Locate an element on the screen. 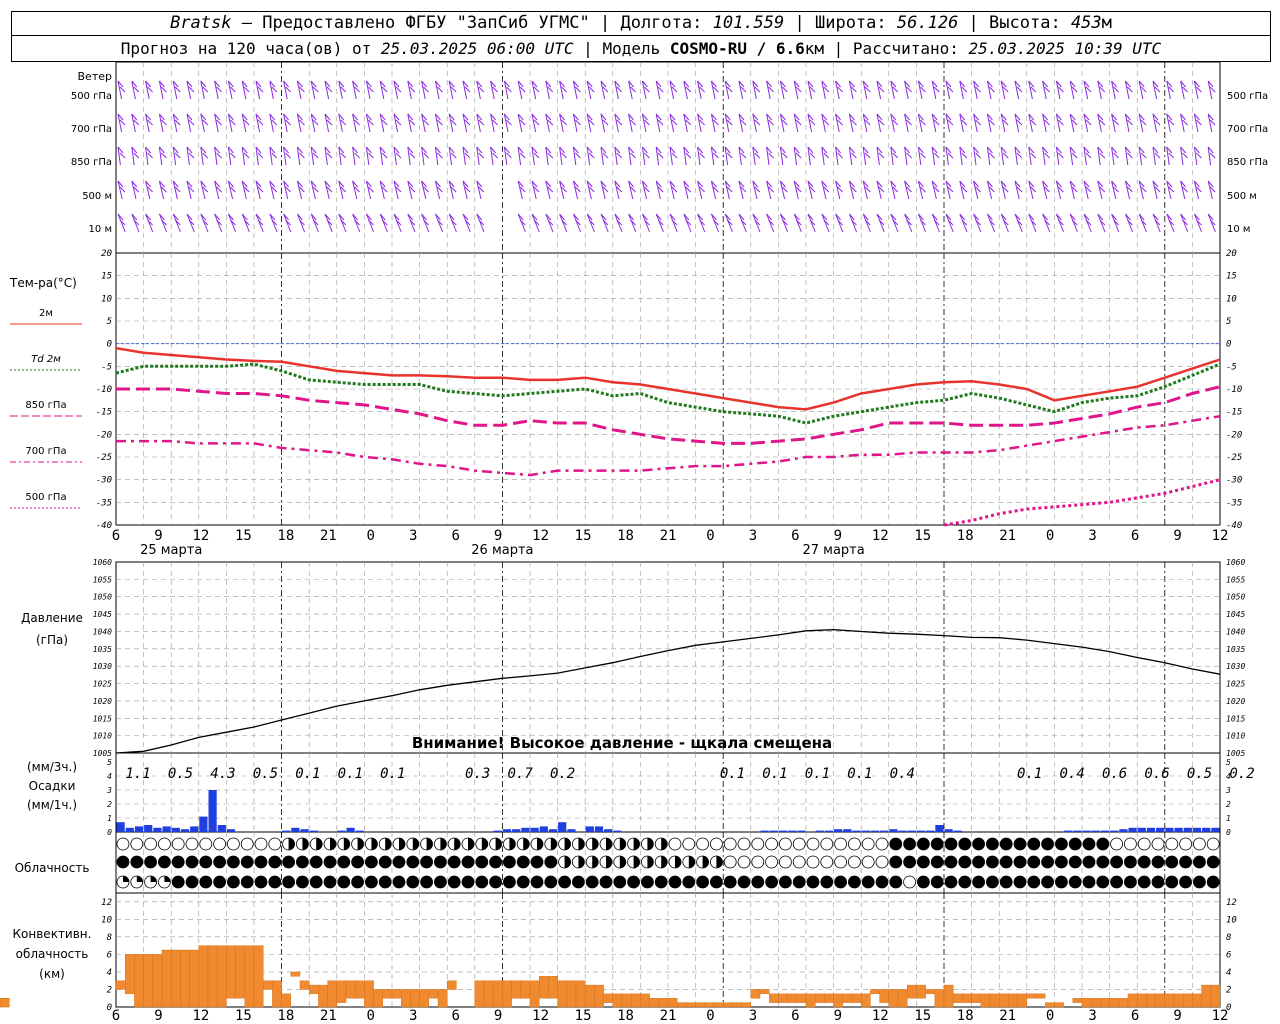 The height and width of the screenshot is (1024, 1280). temp-tick: 15 is located at coordinates (106, 277).